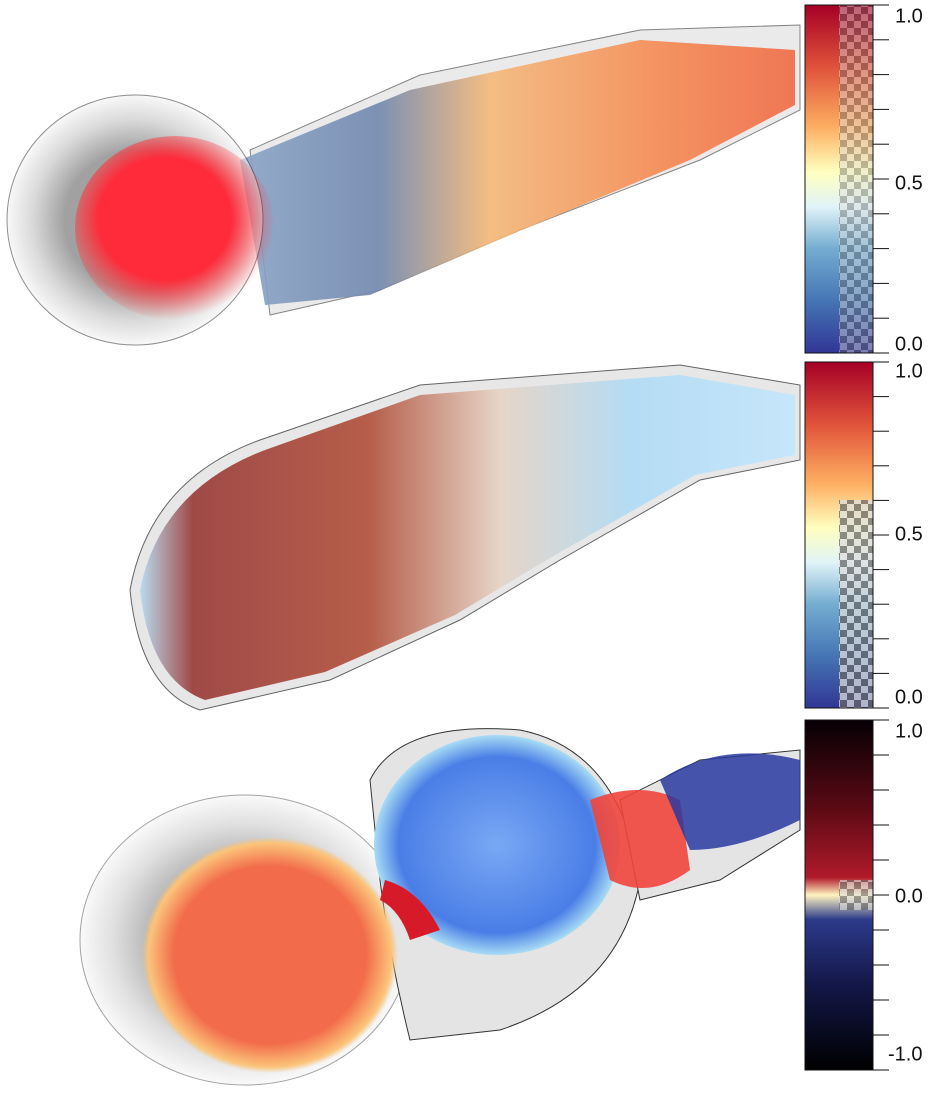  Describe the element at coordinates (410, 910) in the screenshot. I see `stream` at that location.